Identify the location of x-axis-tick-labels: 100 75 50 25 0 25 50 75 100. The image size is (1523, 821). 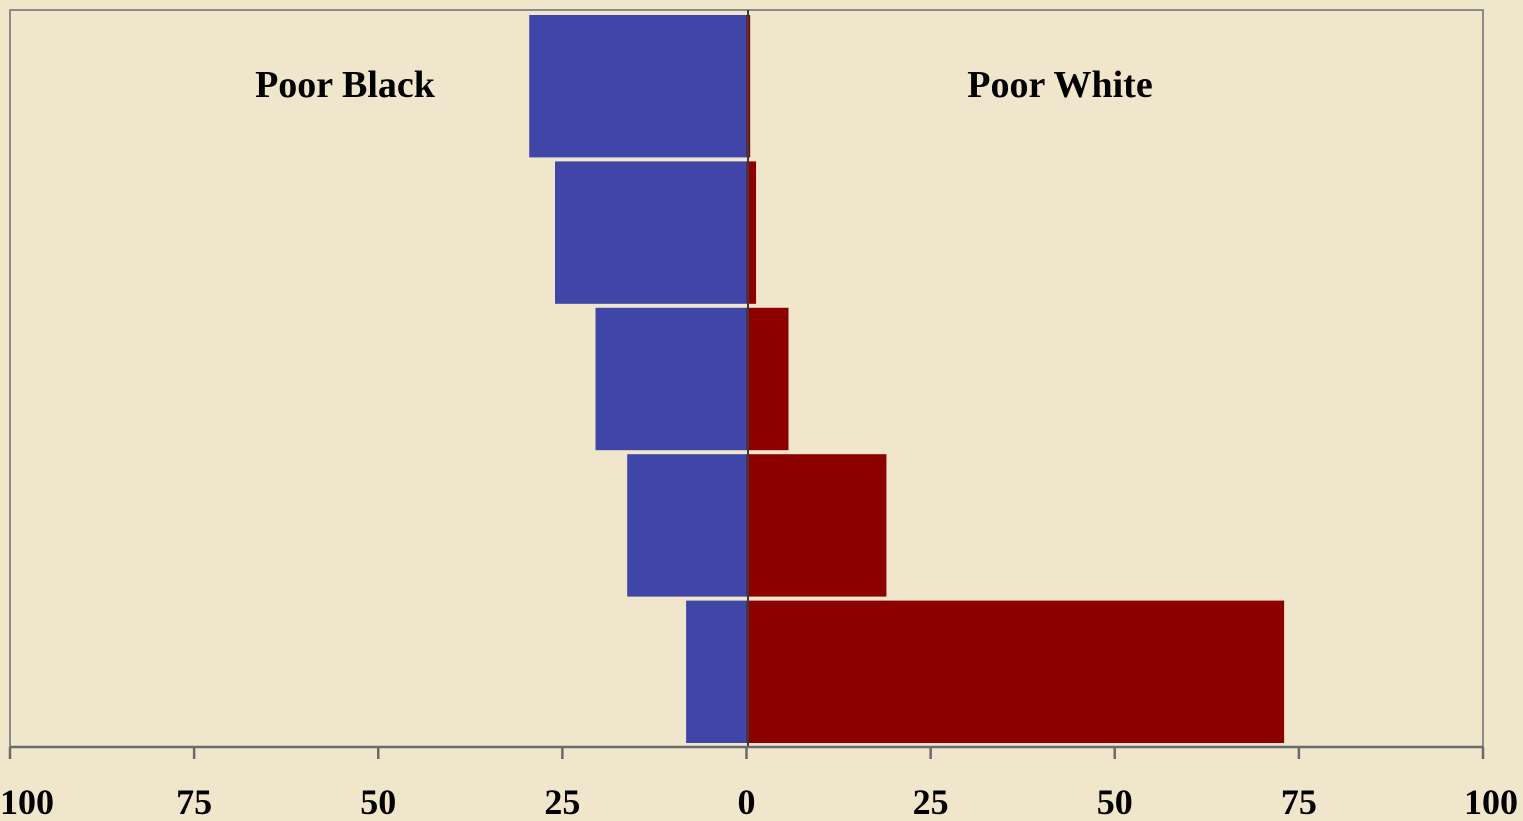
(759, 801).